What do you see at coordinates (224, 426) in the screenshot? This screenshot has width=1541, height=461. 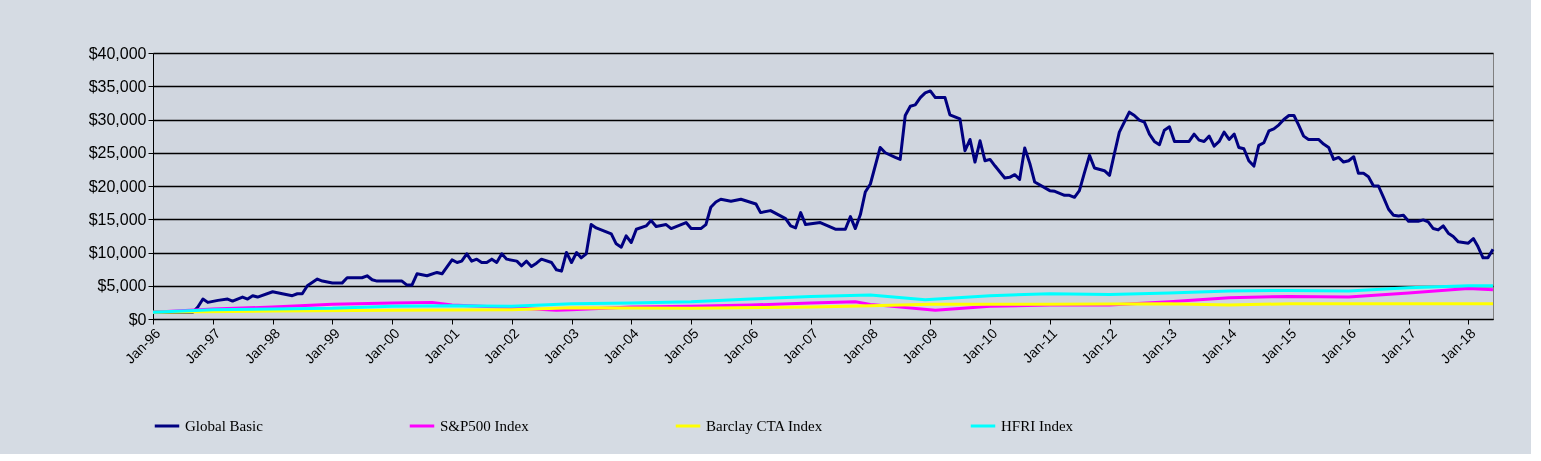 I see `legend-label: Global Basic` at bounding box center [224, 426].